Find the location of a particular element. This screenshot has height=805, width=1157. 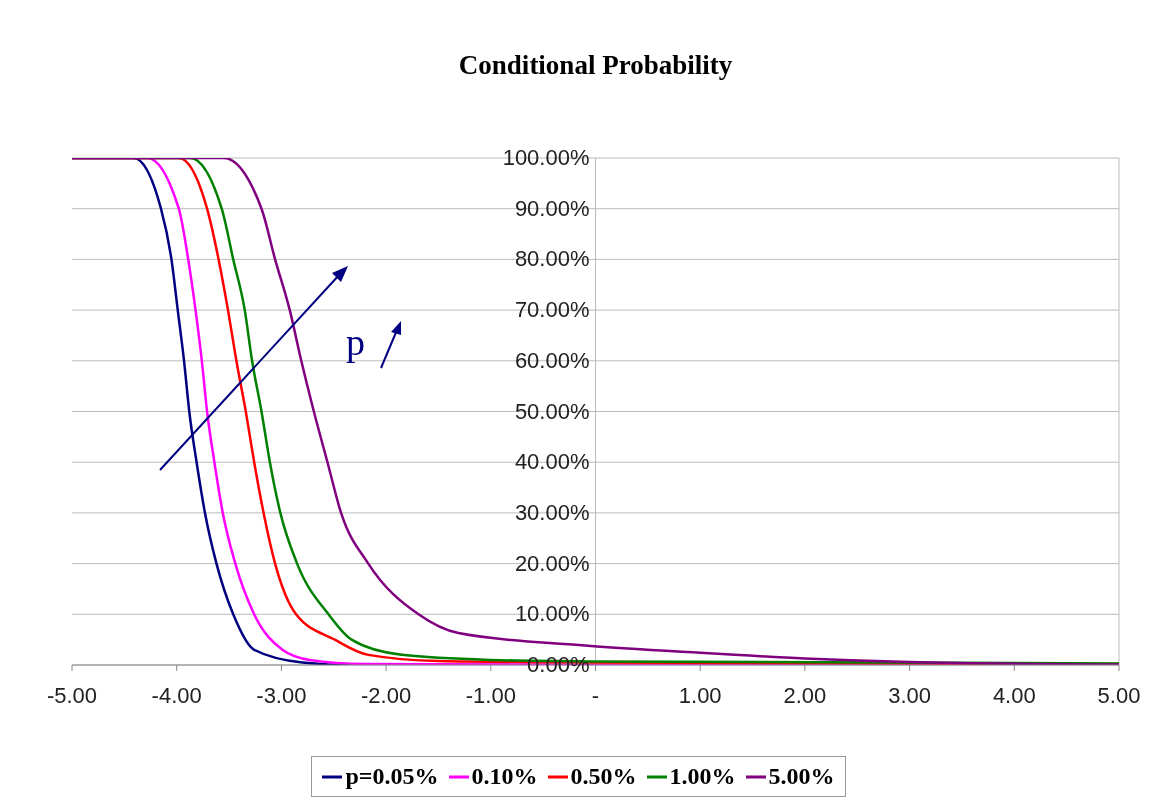

y-tick-label: 90.00% is located at coordinates (552, 208).